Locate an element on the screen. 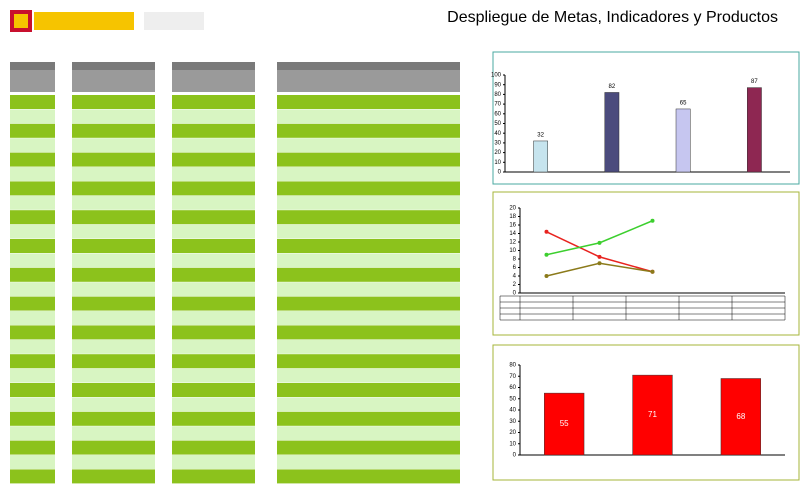 This screenshot has width=800, height=486. value-label: 71 is located at coordinates (652, 414).